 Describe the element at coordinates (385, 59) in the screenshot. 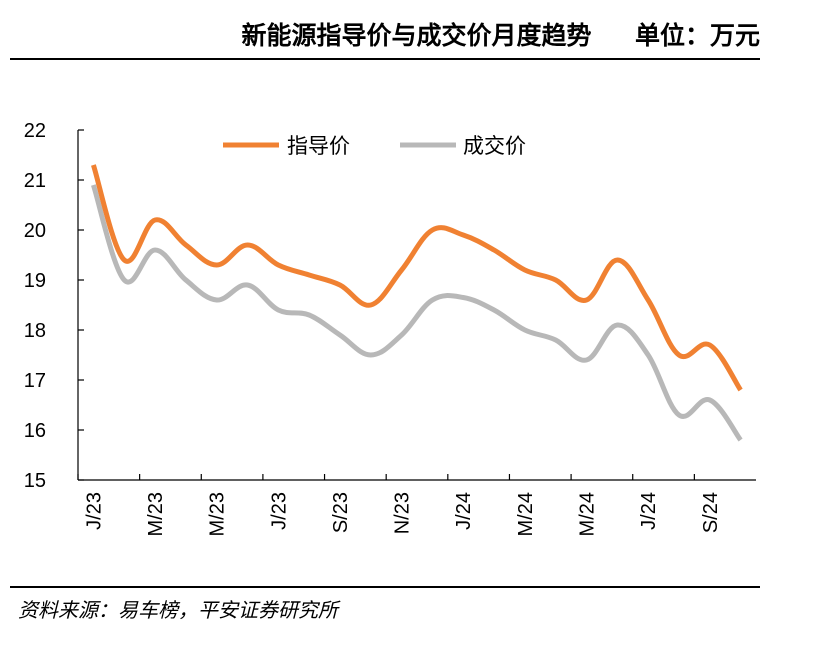

I see `top-rule` at that location.